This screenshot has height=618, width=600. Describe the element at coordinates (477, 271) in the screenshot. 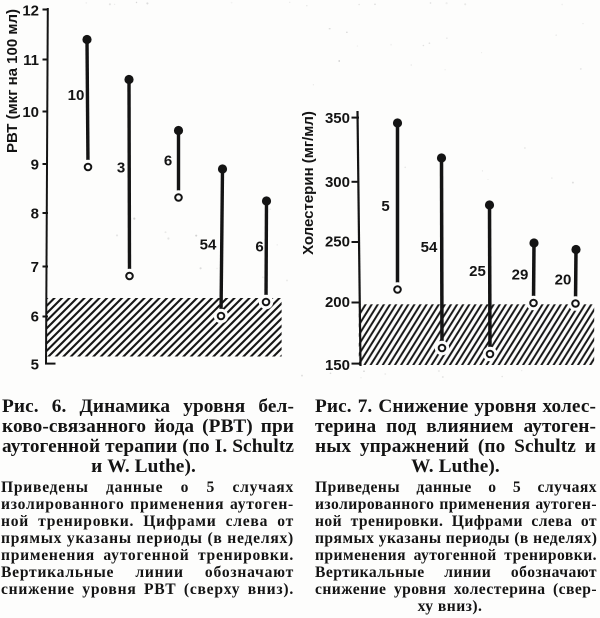

I see `svg-text: 25` at that location.